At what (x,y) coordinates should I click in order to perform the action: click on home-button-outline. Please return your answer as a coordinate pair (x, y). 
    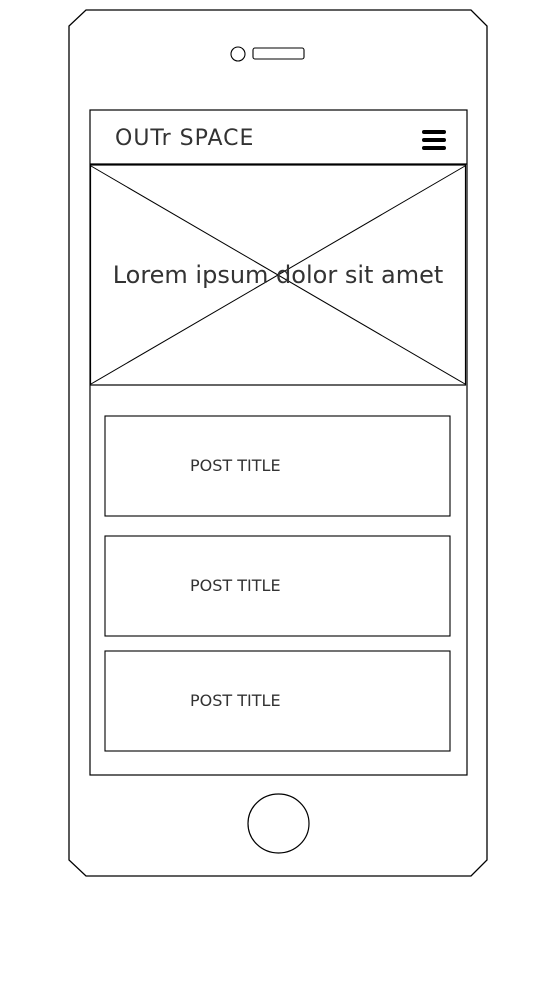
    Looking at the image, I should click on (278, 823).